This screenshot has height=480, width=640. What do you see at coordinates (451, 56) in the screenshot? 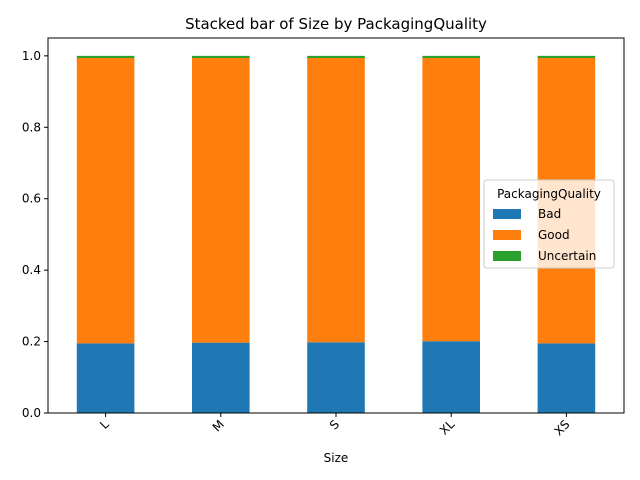
I see `bar-uncertain-xl` at bounding box center [451, 56].